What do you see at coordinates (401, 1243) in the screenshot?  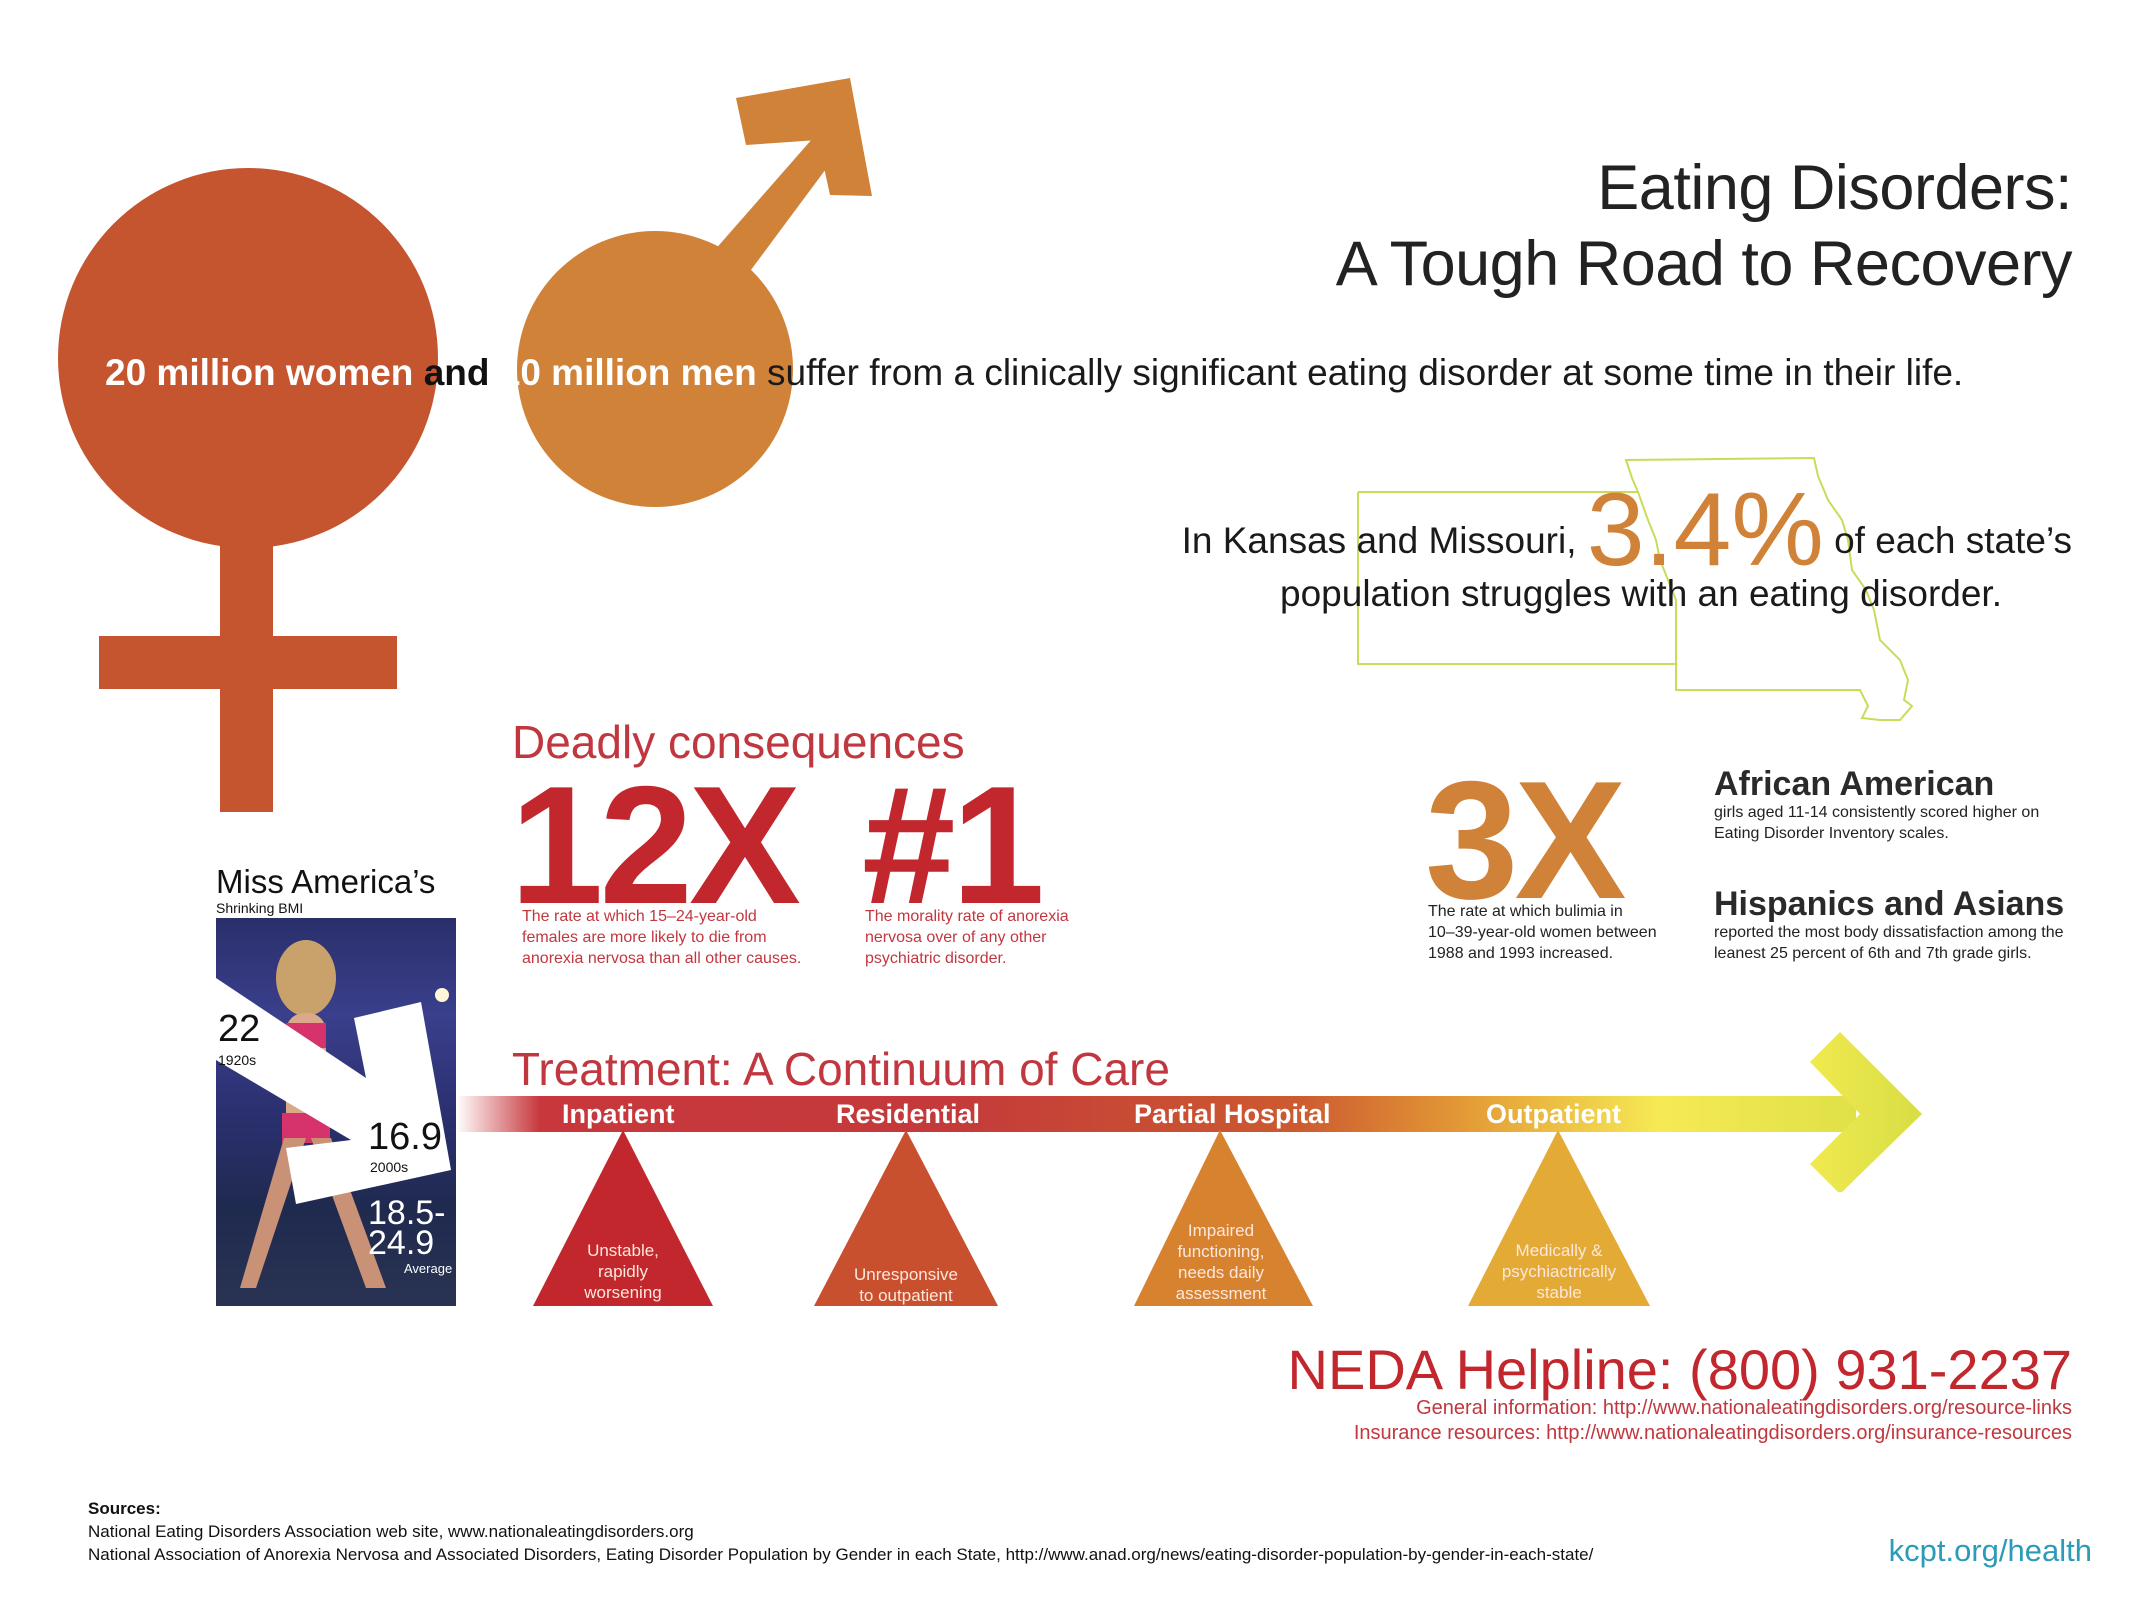 I see `bmi-average-line: 24.9` at bounding box center [401, 1243].